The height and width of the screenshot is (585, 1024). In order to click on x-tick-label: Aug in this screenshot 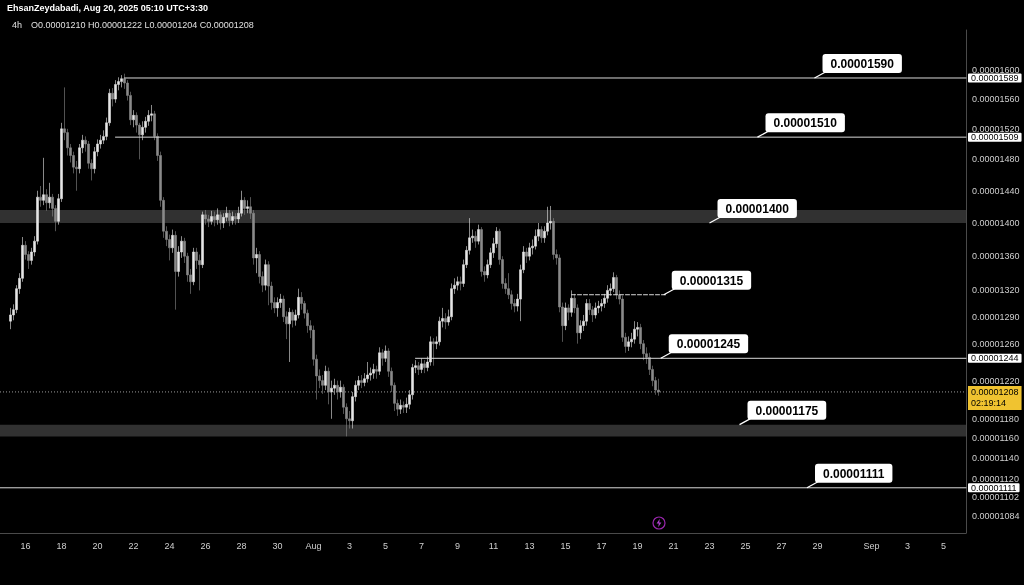, I will do `click(313, 545)`.